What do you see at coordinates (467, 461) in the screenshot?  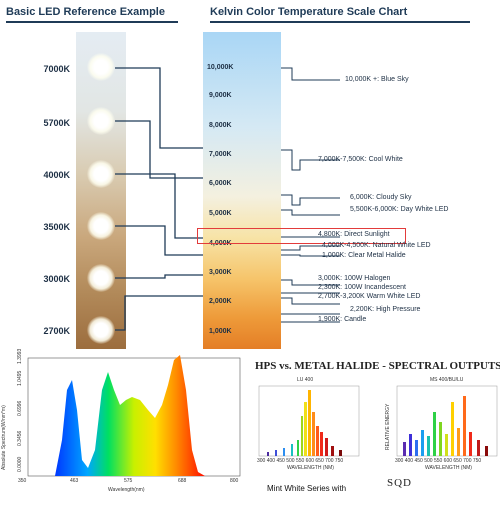 I see `ms400-xtick-700: 700` at bounding box center [467, 461].